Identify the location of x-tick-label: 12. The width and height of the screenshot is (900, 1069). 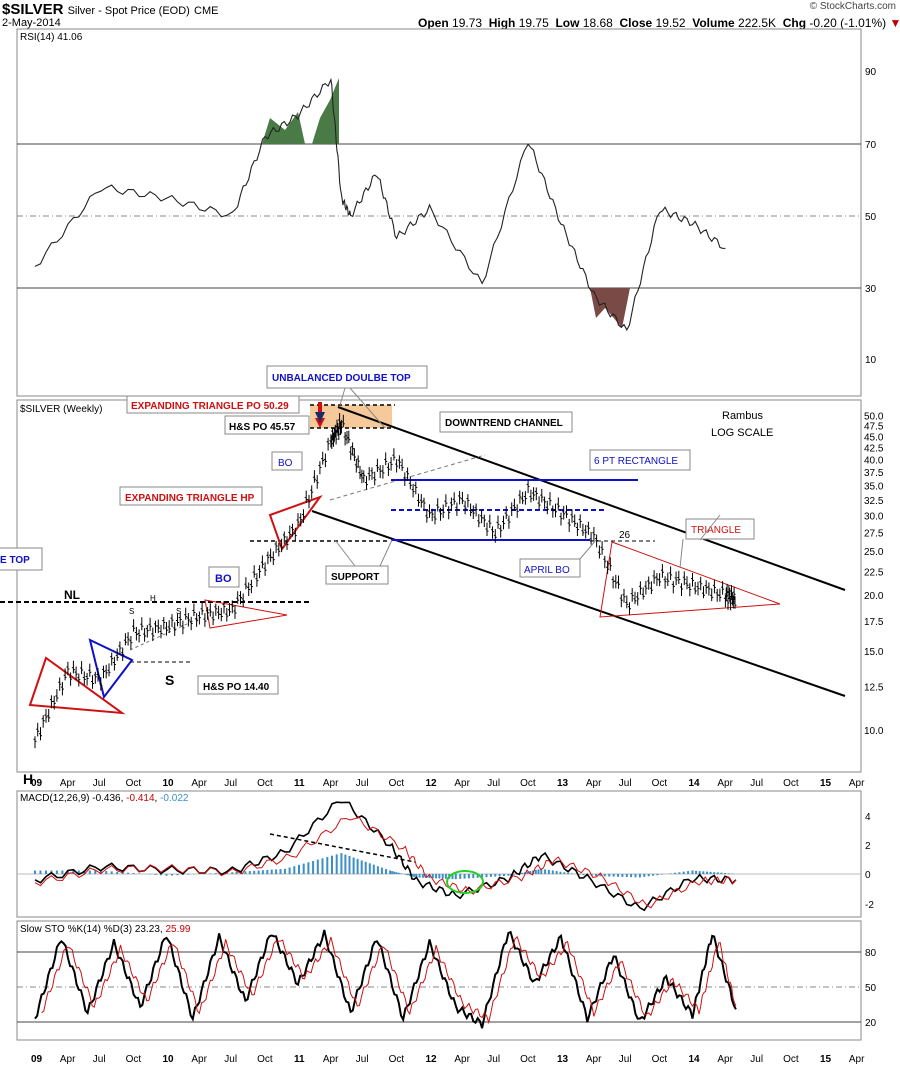
(432, 1059).